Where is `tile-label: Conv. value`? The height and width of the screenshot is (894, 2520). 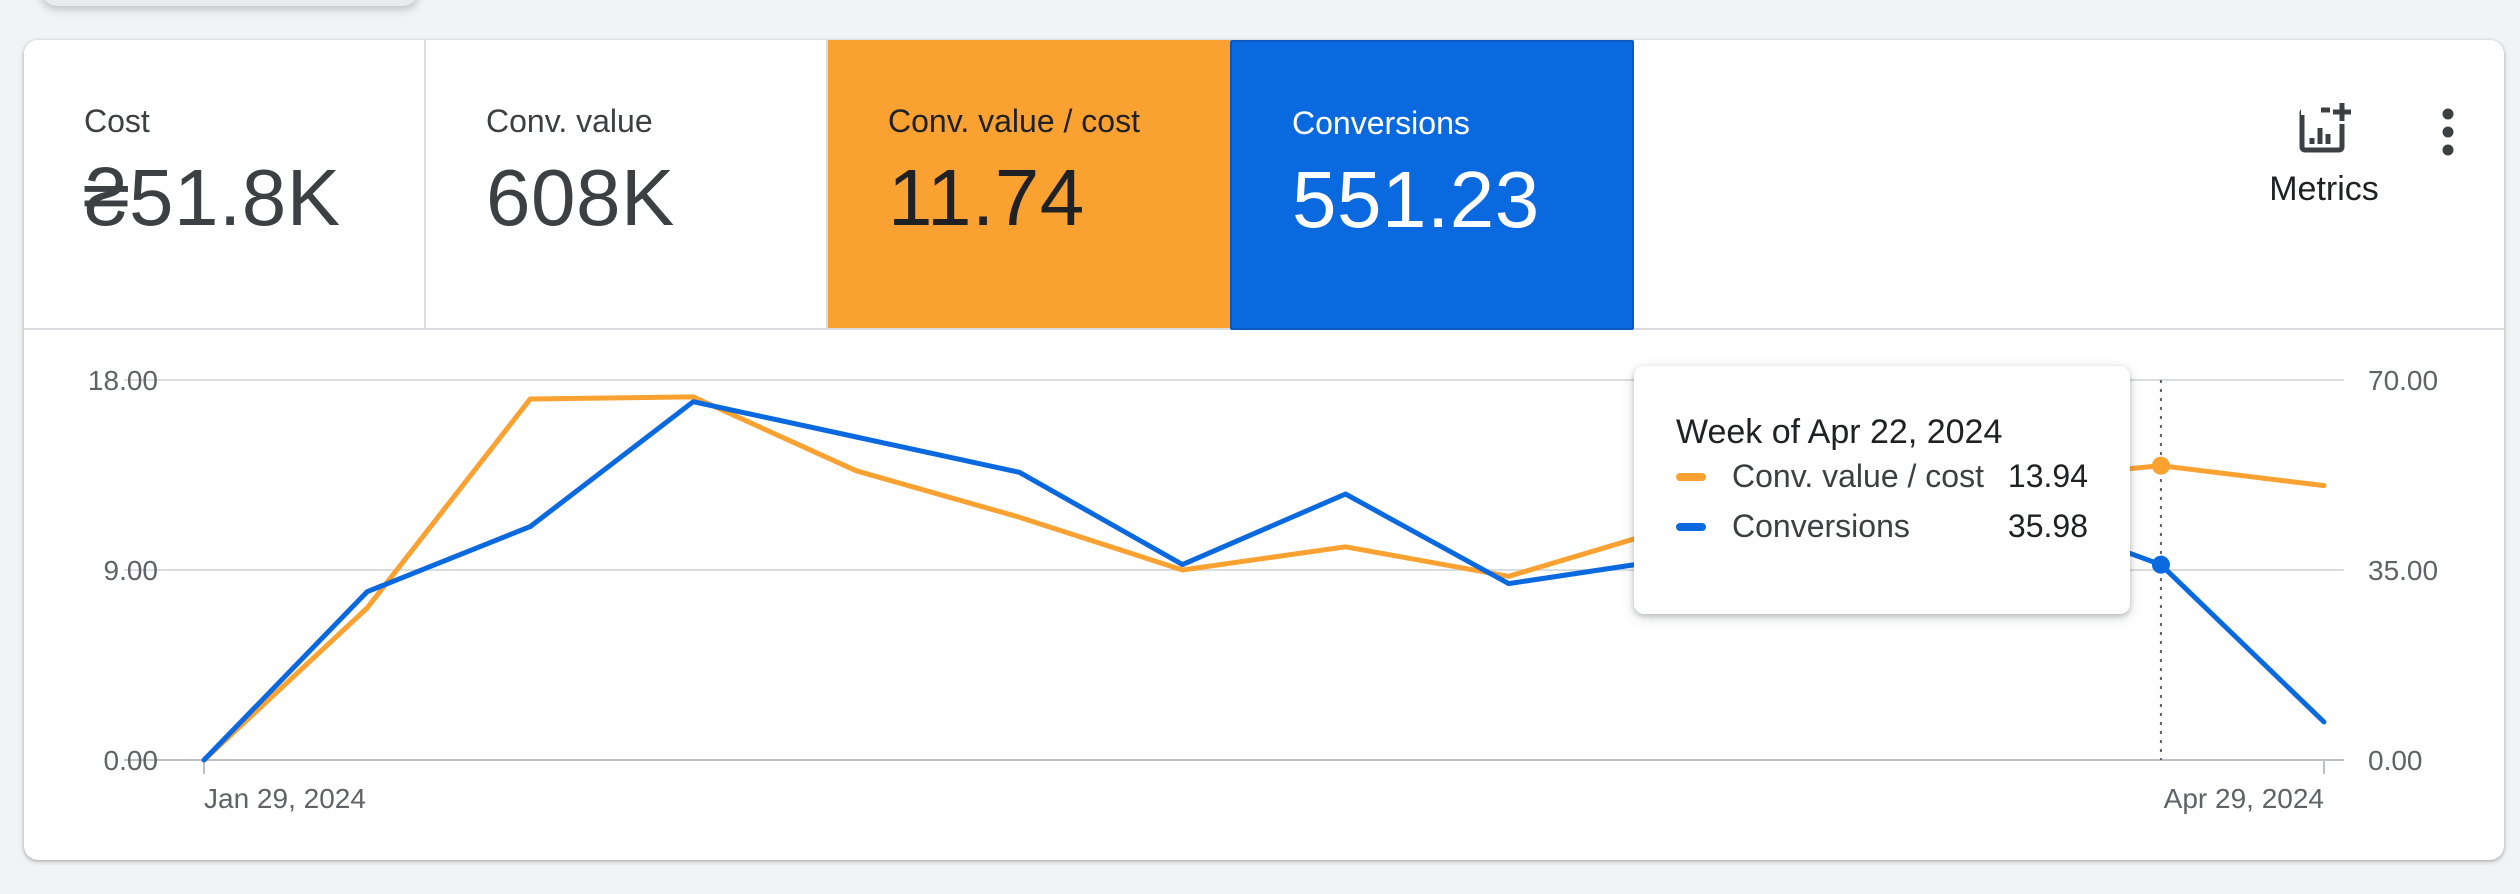 tile-label: Conv. value is located at coordinates (569, 121).